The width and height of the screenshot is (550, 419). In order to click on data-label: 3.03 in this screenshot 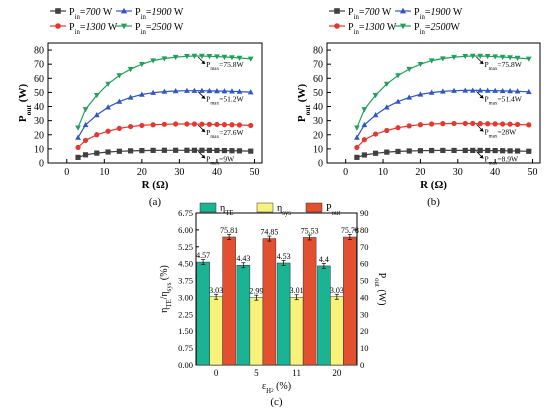, I will do `click(337, 290)`.